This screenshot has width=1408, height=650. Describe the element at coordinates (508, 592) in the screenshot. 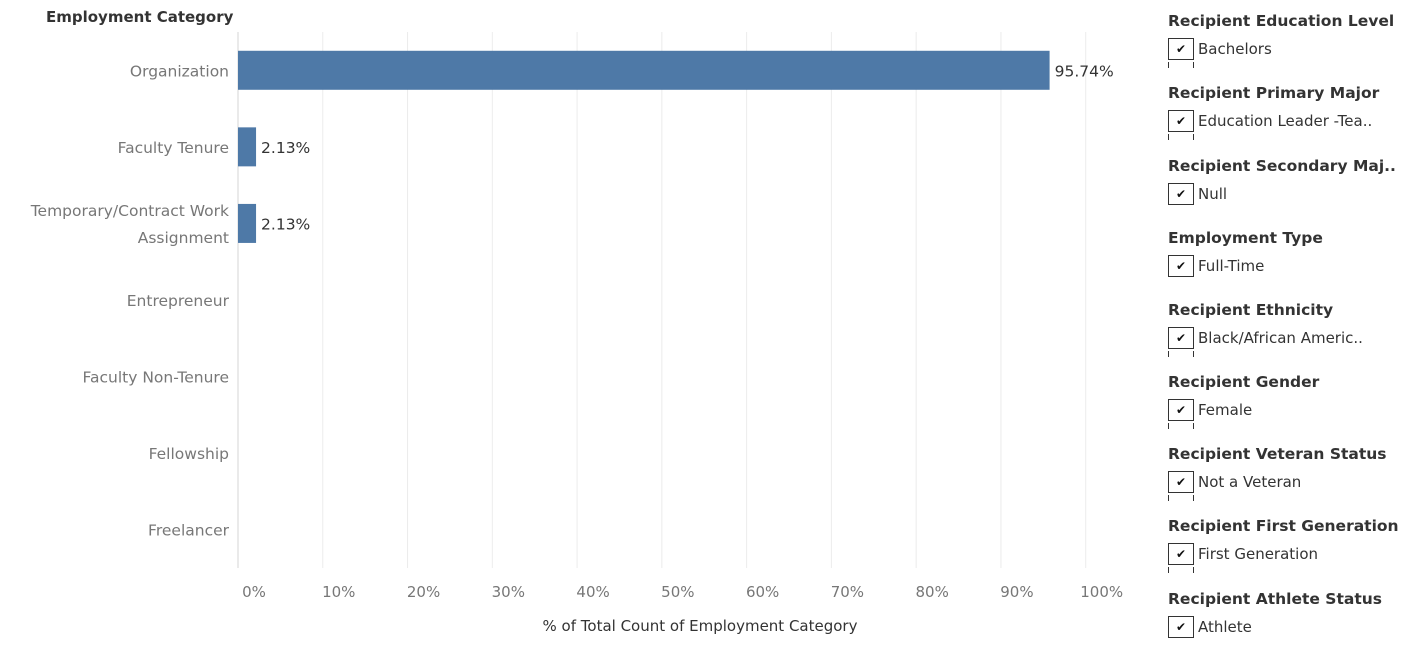

I see `x-tick-label: 30%` at that location.